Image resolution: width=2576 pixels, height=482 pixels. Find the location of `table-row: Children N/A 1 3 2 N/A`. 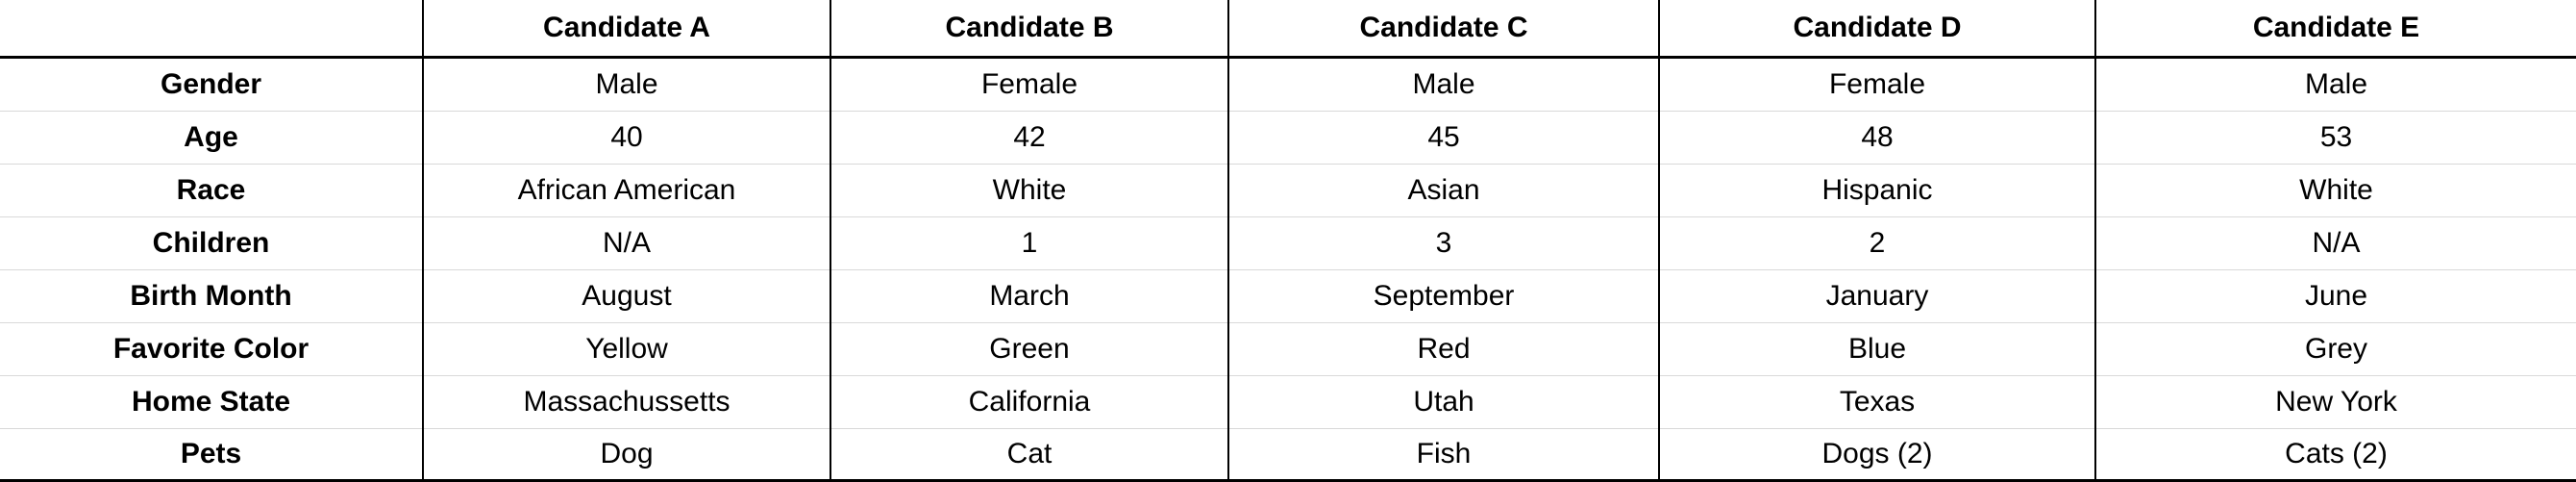

table-row: Children N/A 1 3 2 N/A is located at coordinates (1288, 243).